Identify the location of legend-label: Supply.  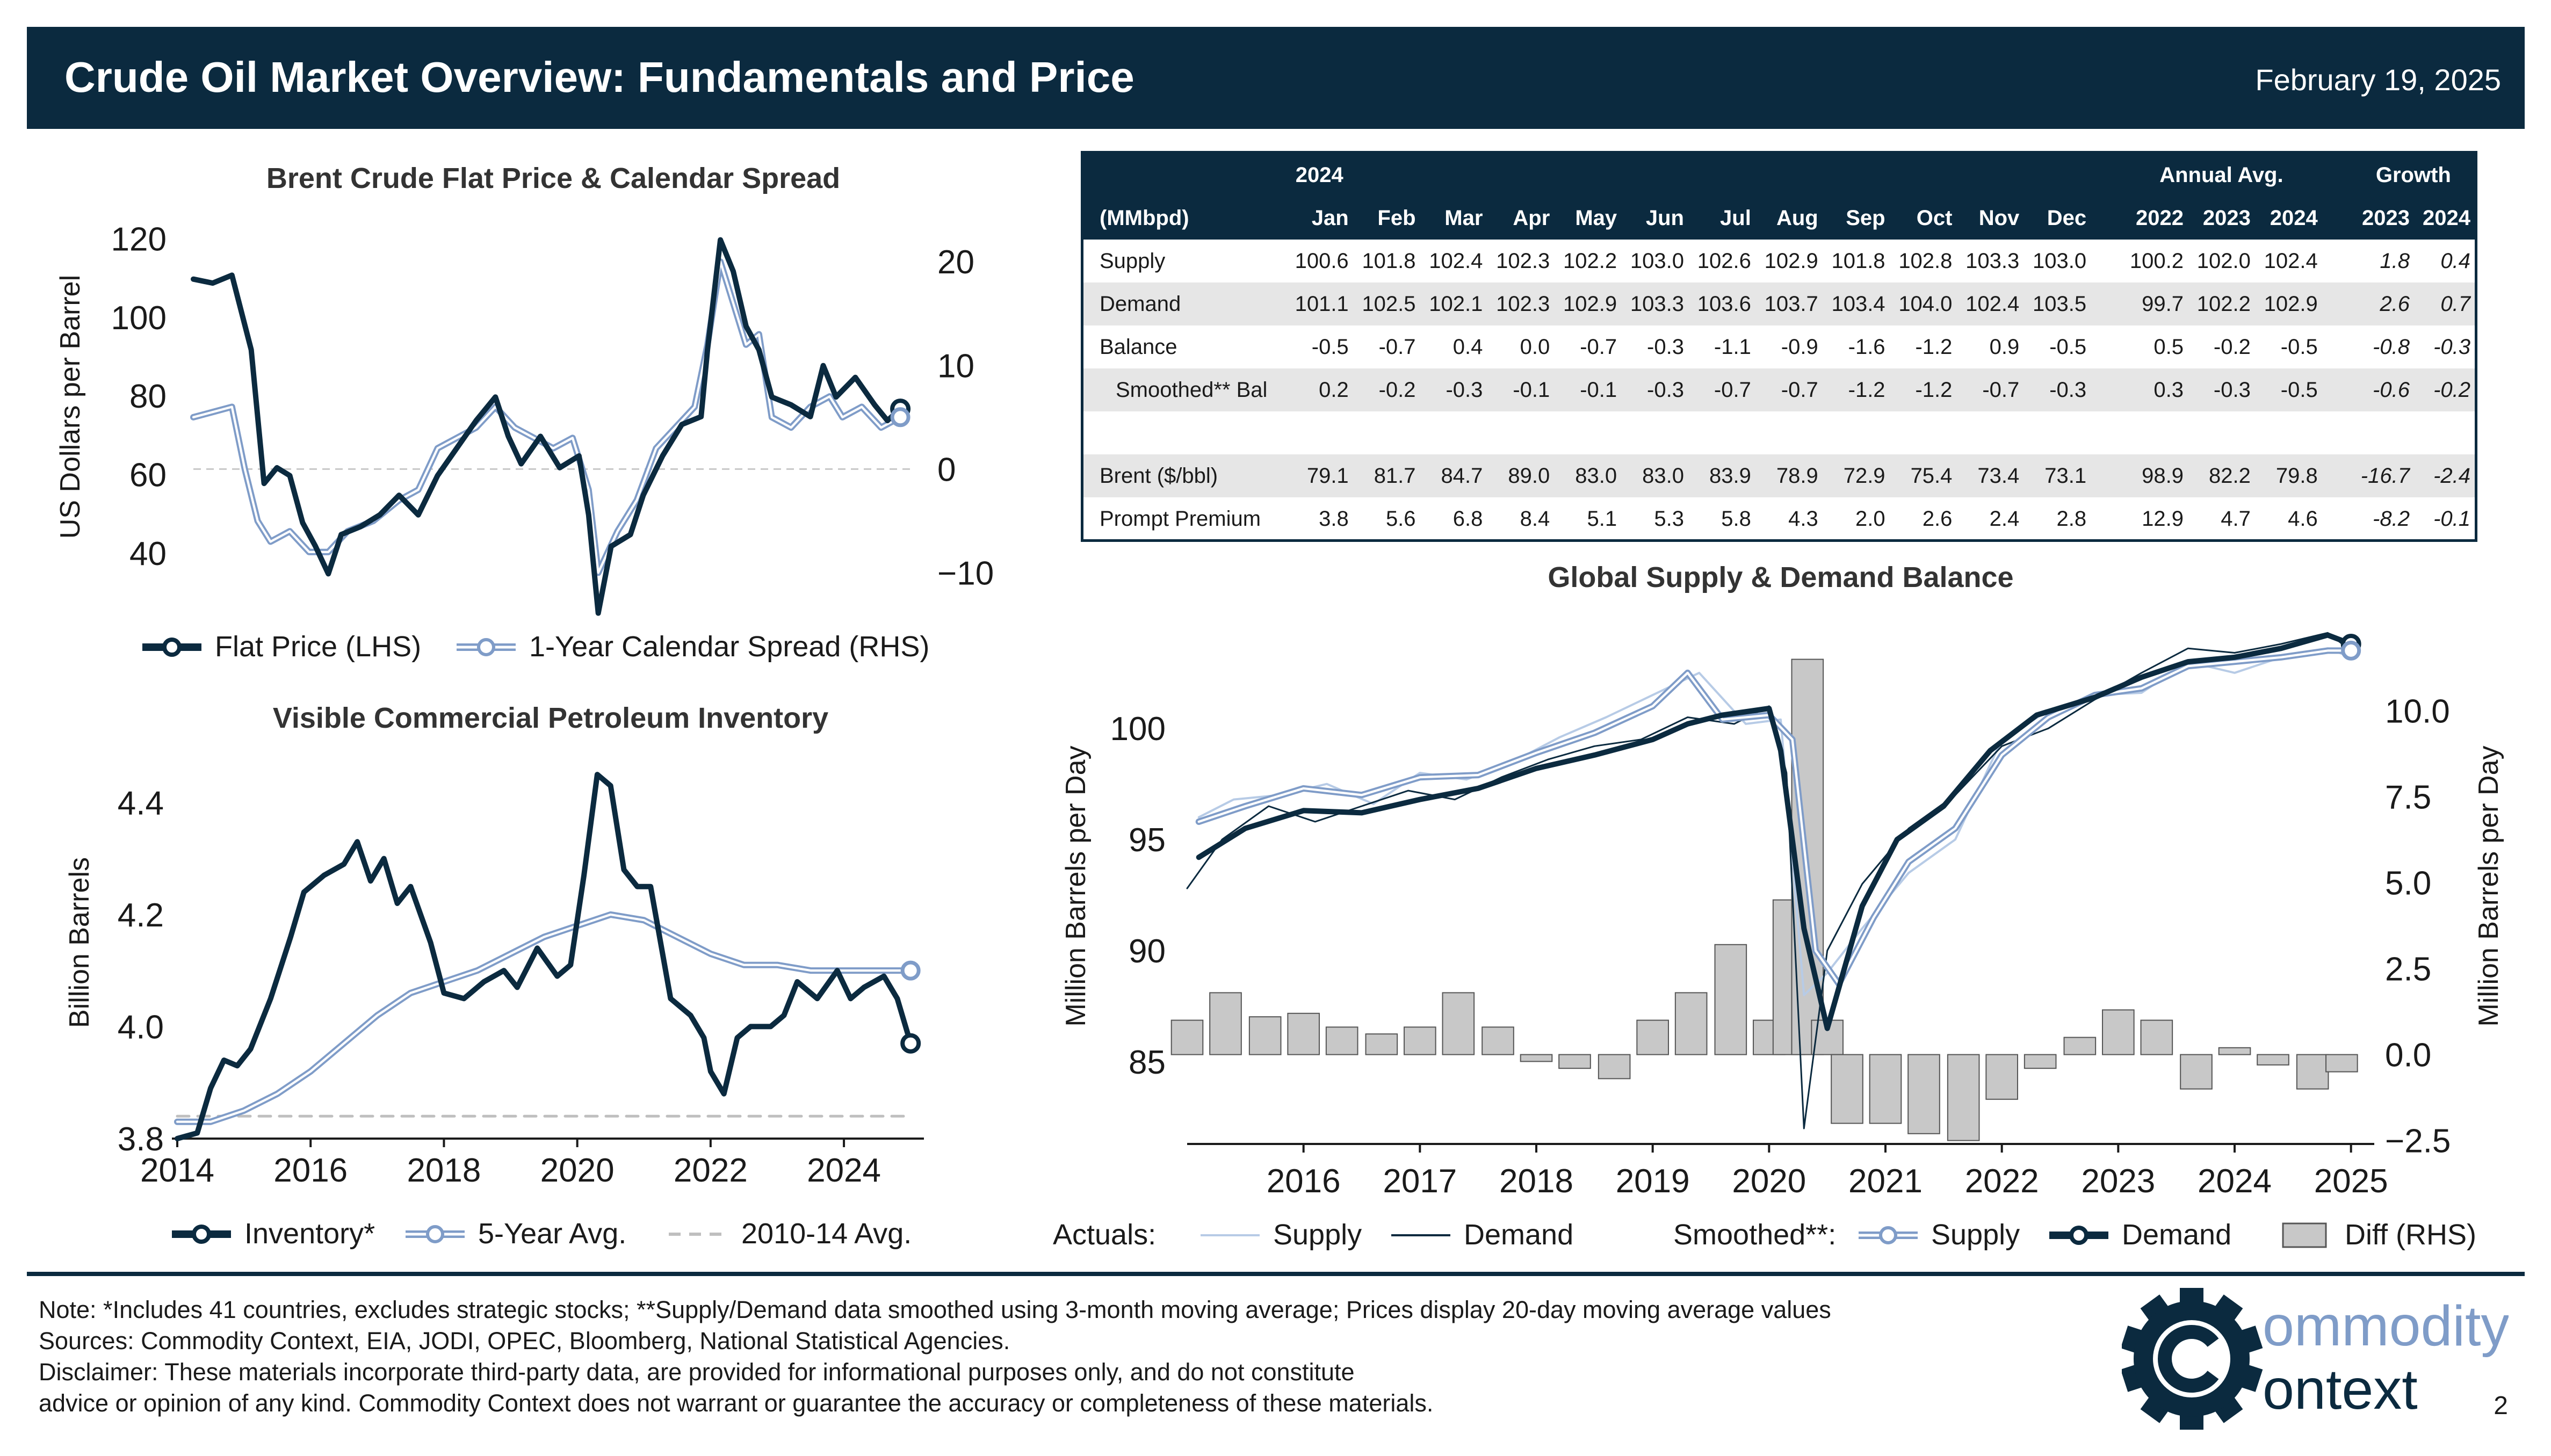
(1975, 1235).